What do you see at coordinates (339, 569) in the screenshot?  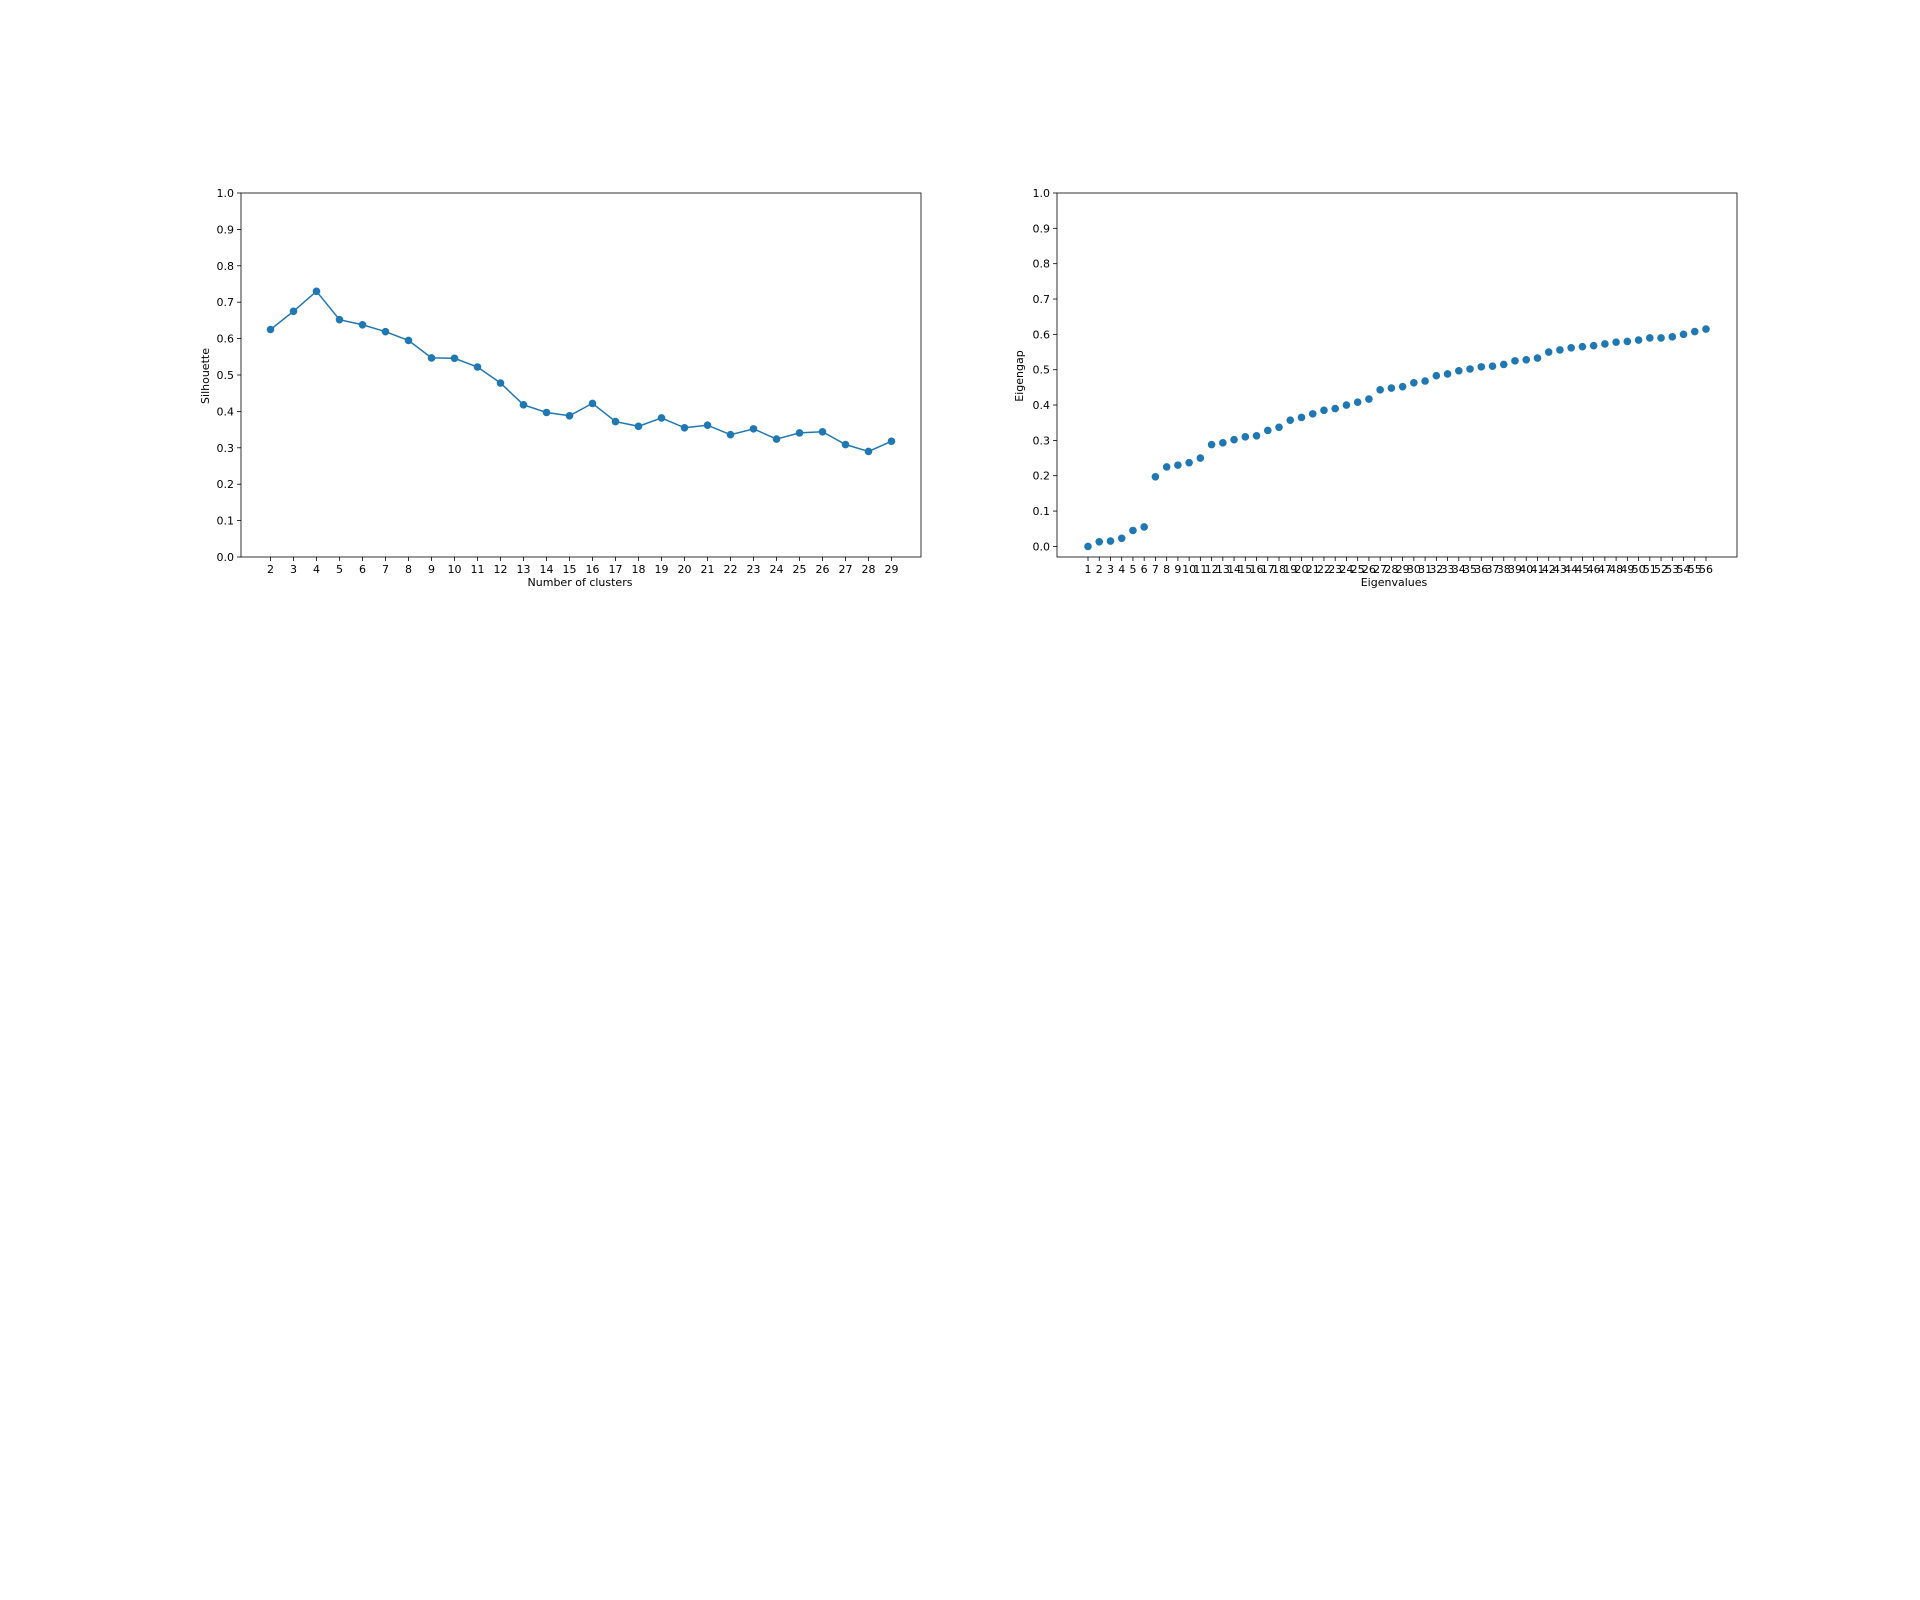 I see `silhouette-x-tick-label: 5` at bounding box center [339, 569].